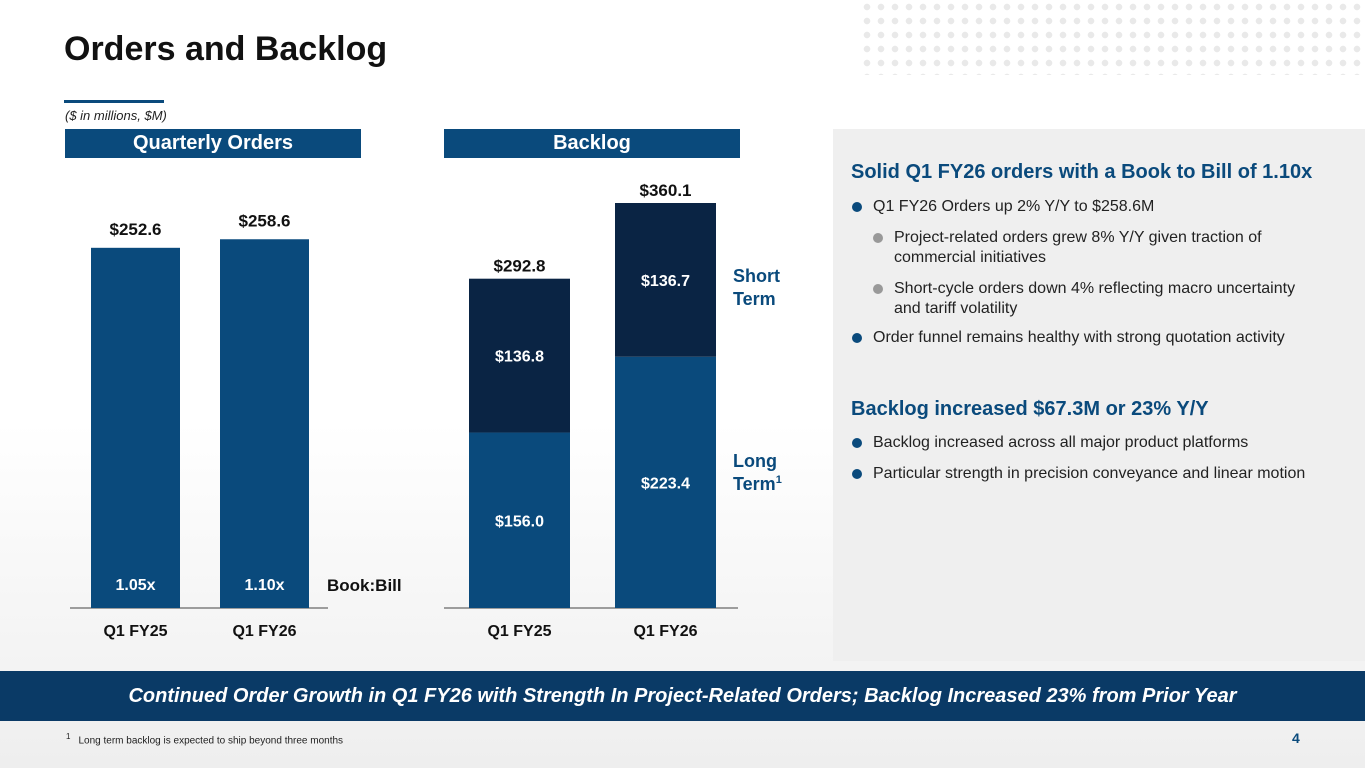  I want to click on legend-footnote-marker: 1, so click(779, 480).